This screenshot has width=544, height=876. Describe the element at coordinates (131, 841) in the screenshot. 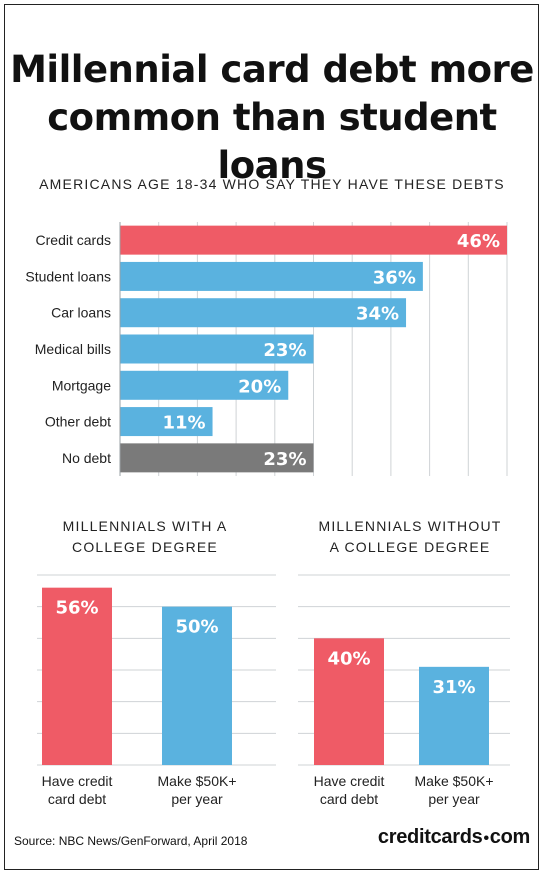

I see `source-note: Source: NBC News/GenForward, April 2018` at that location.